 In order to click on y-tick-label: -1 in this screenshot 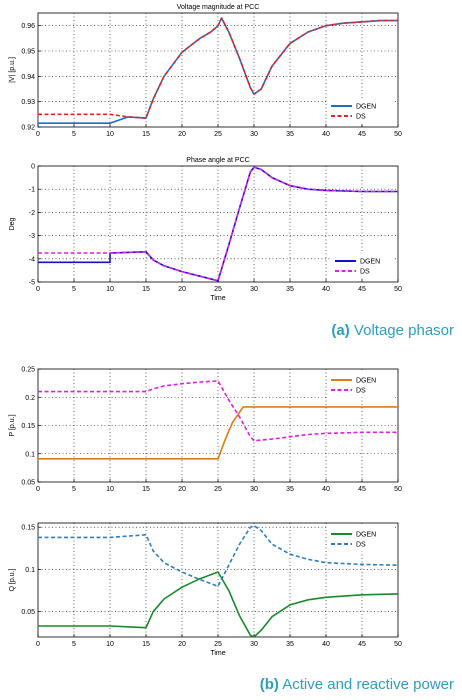, I will do `click(32, 190)`.